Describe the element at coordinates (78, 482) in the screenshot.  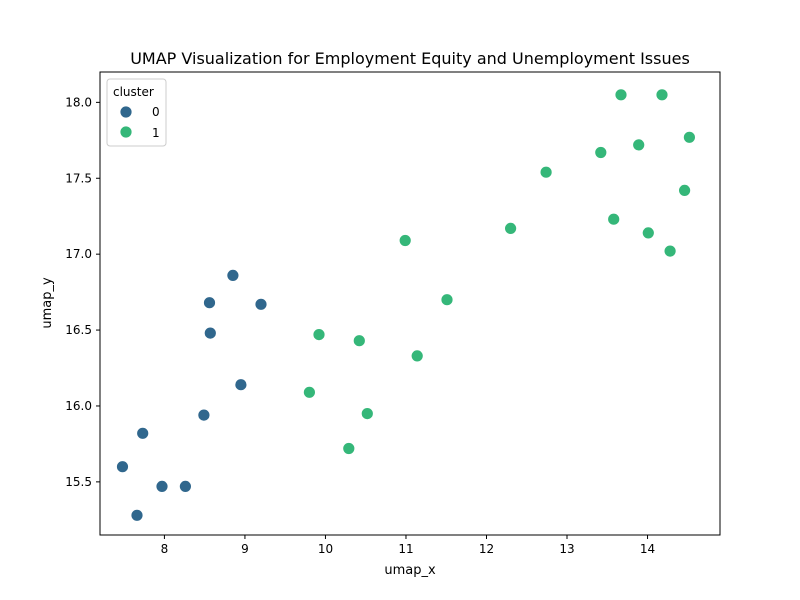
I see `y-tick-label: 15.5` at that location.